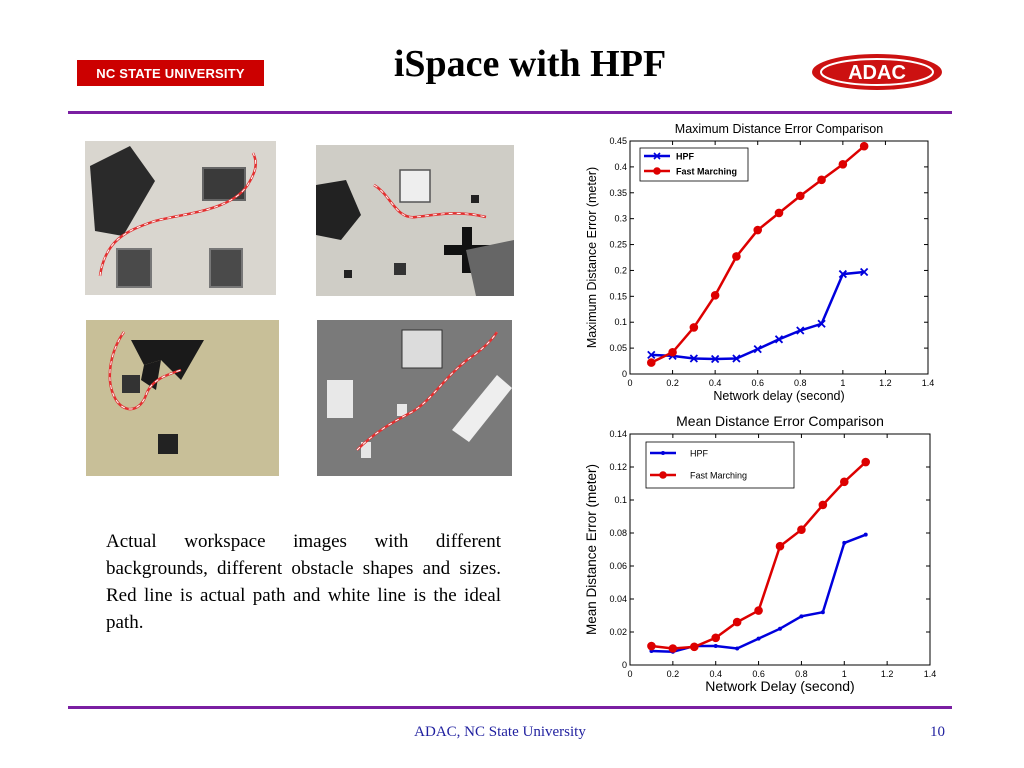 The width and height of the screenshot is (1024, 768). What do you see at coordinates (618, 533) in the screenshot?
I see `y-tick-label: 0.08` at bounding box center [618, 533].